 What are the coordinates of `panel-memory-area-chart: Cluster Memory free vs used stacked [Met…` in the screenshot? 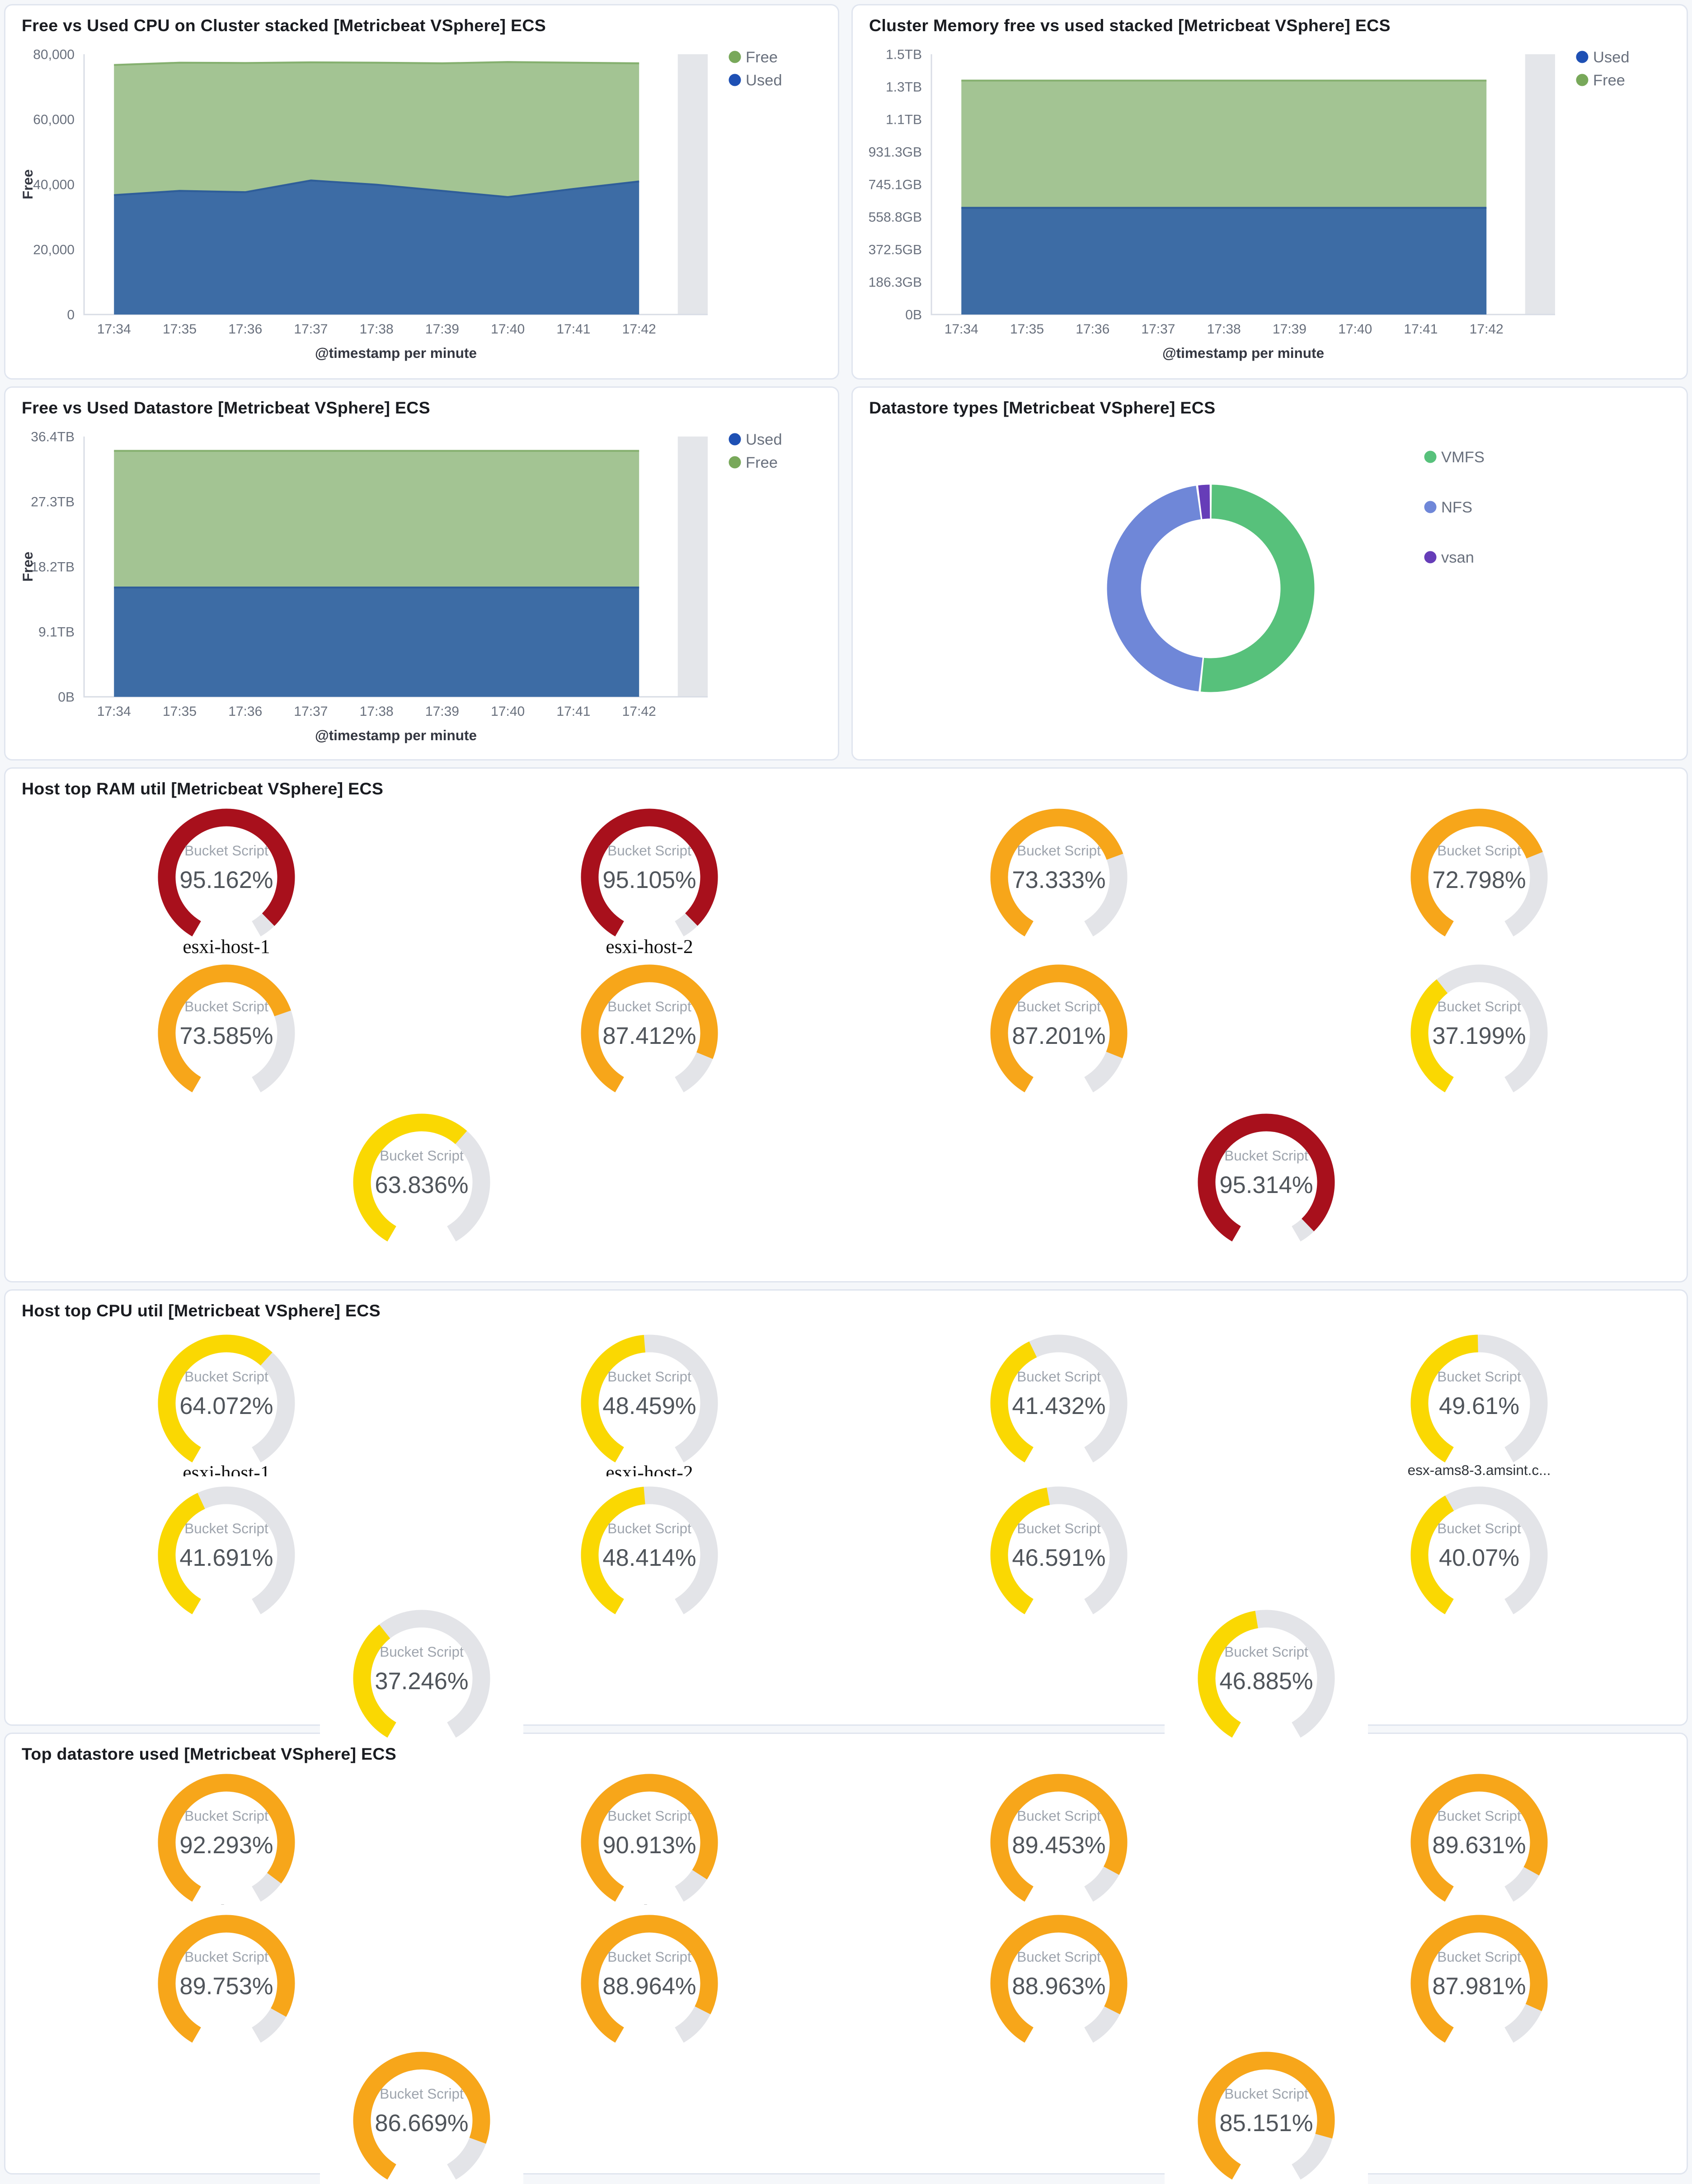 It's located at (1269, 192).